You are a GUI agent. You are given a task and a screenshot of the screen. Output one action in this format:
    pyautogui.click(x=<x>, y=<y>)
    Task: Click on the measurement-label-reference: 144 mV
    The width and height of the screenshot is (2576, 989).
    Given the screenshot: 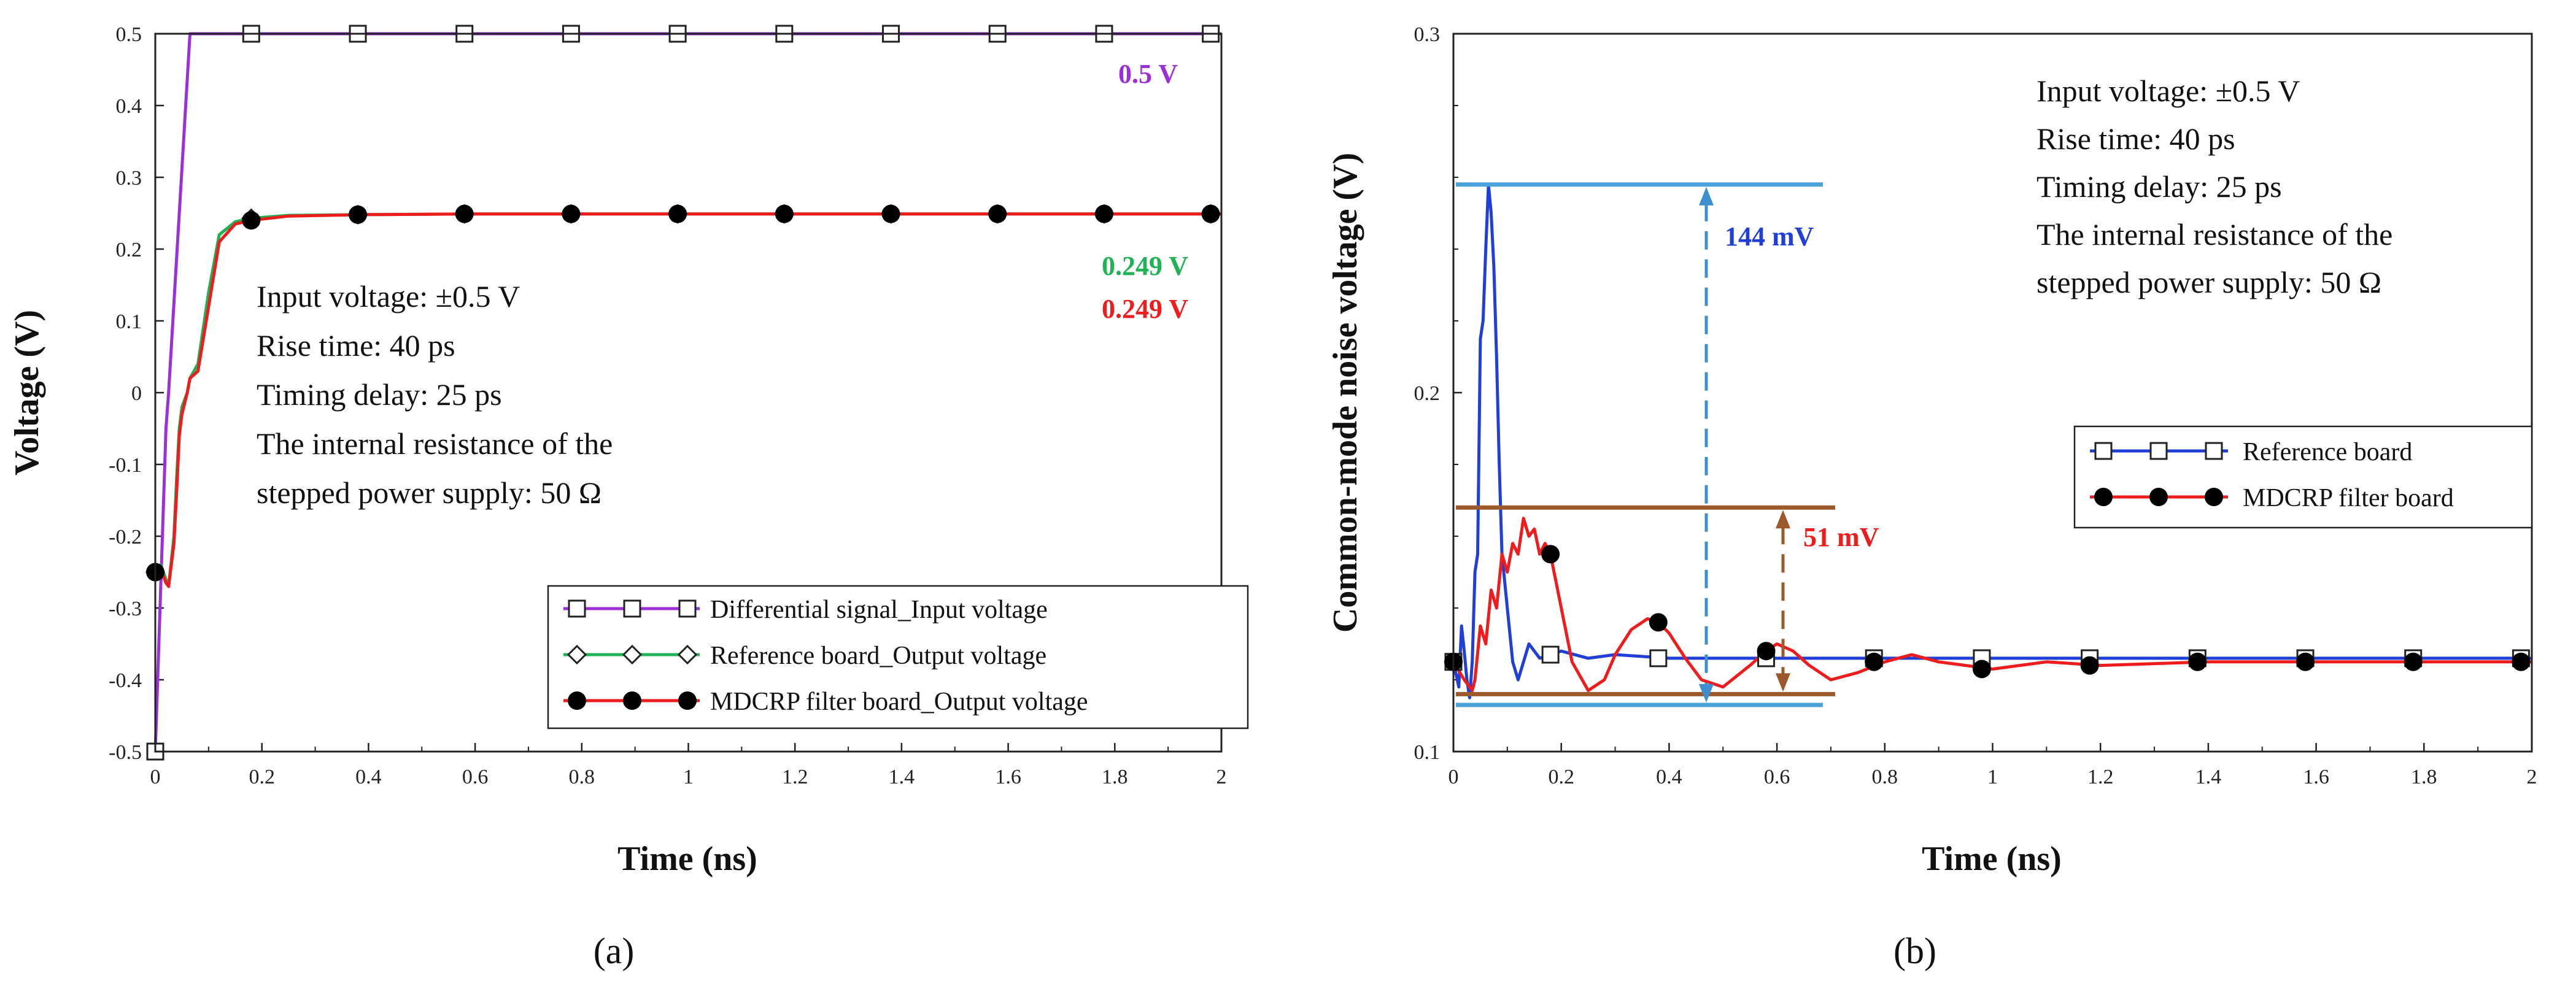 What is the action you would take?
    pyautogui.click(x=1770, y=236)
    